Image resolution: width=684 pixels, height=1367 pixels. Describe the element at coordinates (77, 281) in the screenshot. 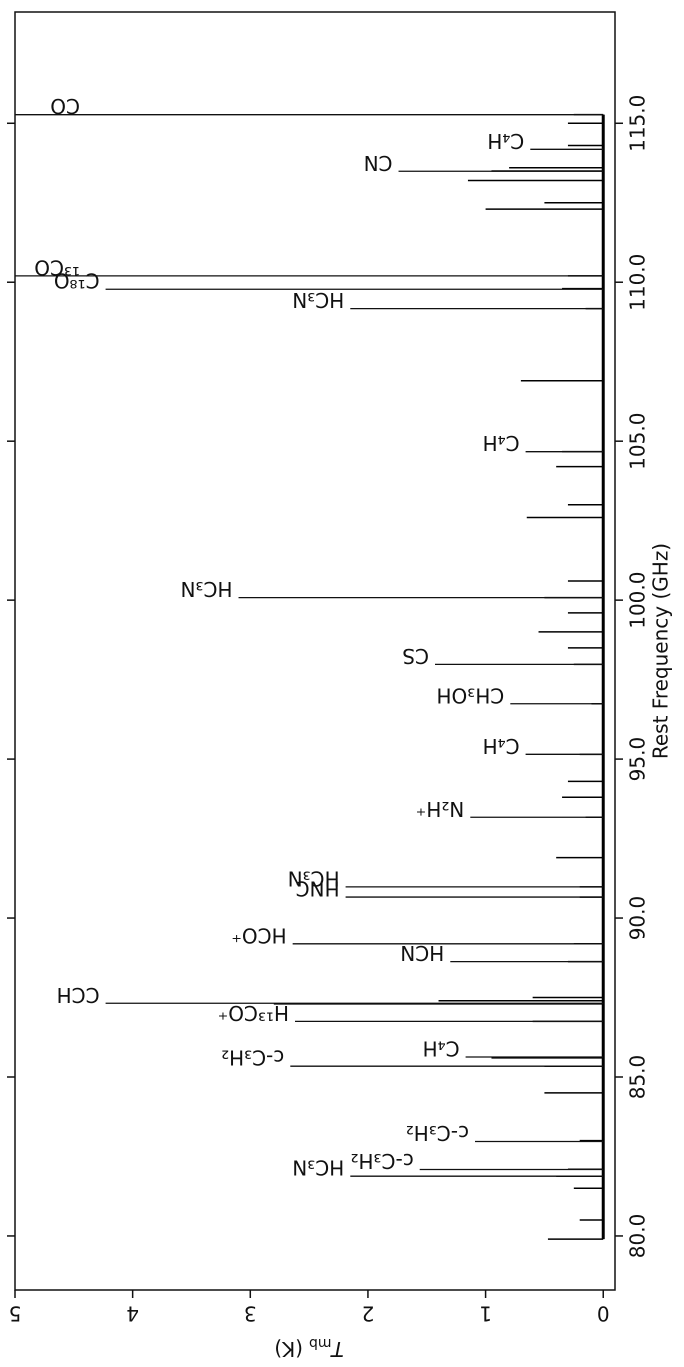

I see `annotation-label: C¹⁸O` at that location.